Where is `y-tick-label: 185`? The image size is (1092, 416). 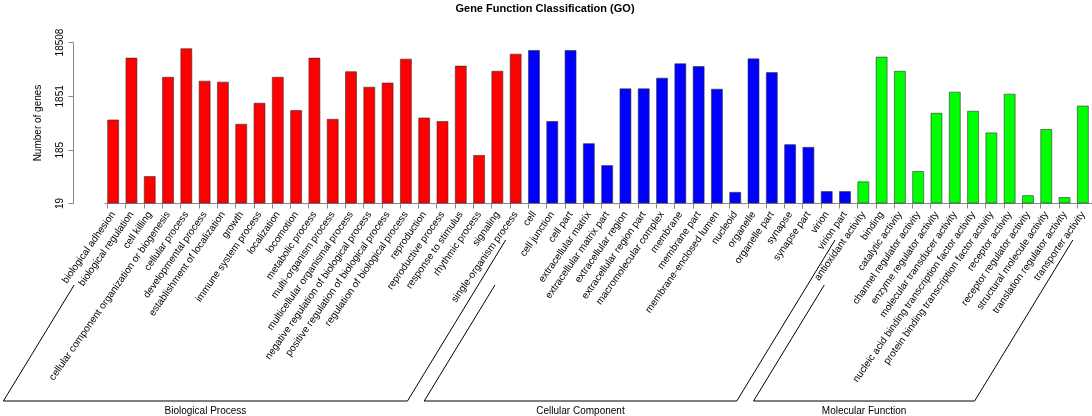 y-tick-label: 185 is located at coordinates (59, 150).